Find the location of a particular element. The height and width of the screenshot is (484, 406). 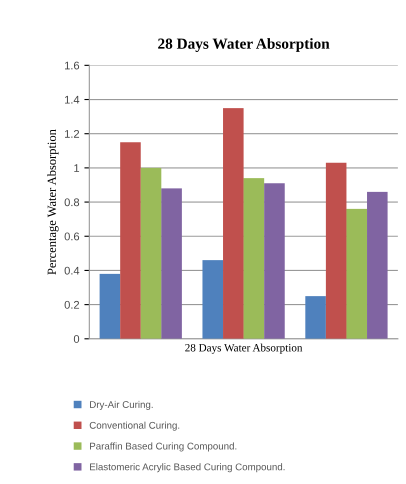

y-tick-label: 0.4 is located at coordinates (72, 270).